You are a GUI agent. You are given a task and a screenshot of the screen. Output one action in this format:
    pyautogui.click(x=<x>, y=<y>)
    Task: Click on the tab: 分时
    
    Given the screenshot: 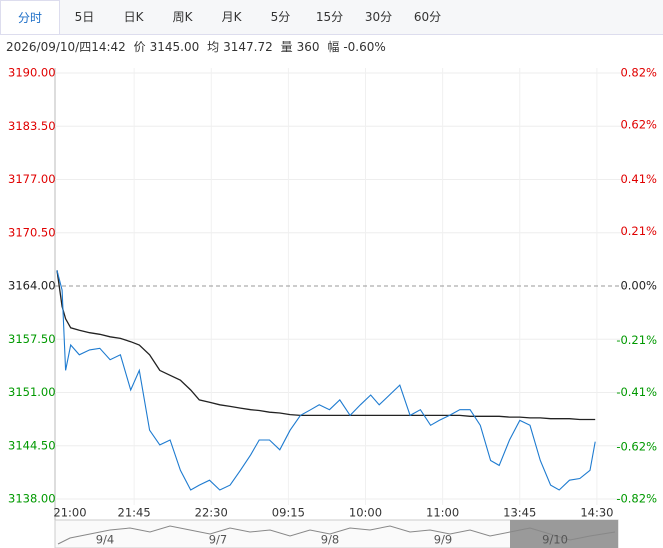 What is the action you would take?
    pyautogui.click(x=30, y=17)
    